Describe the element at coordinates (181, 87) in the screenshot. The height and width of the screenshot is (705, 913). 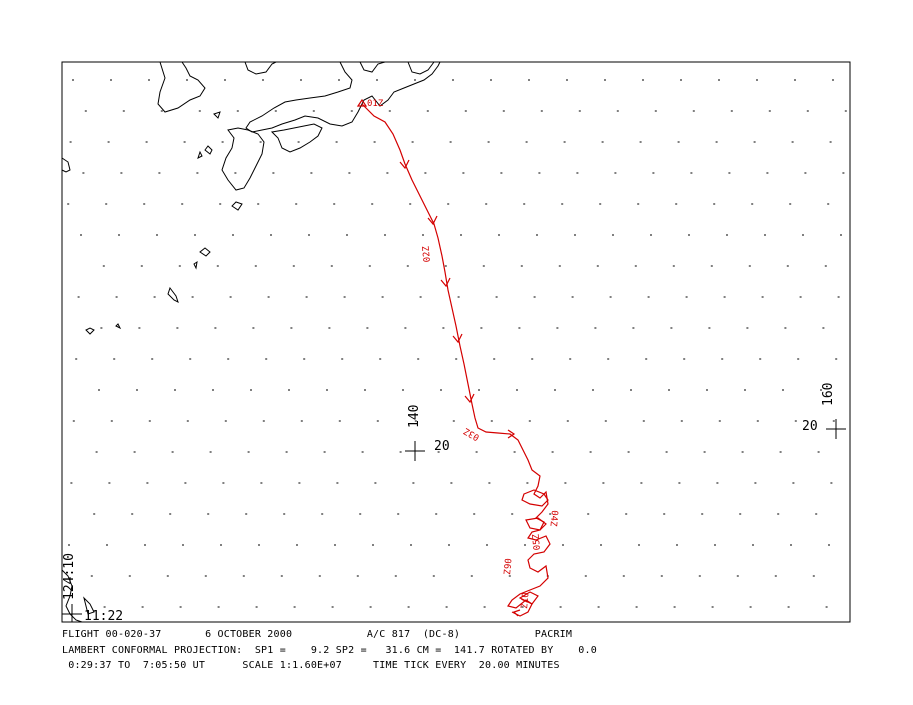
I see `coast-korea` at that location.